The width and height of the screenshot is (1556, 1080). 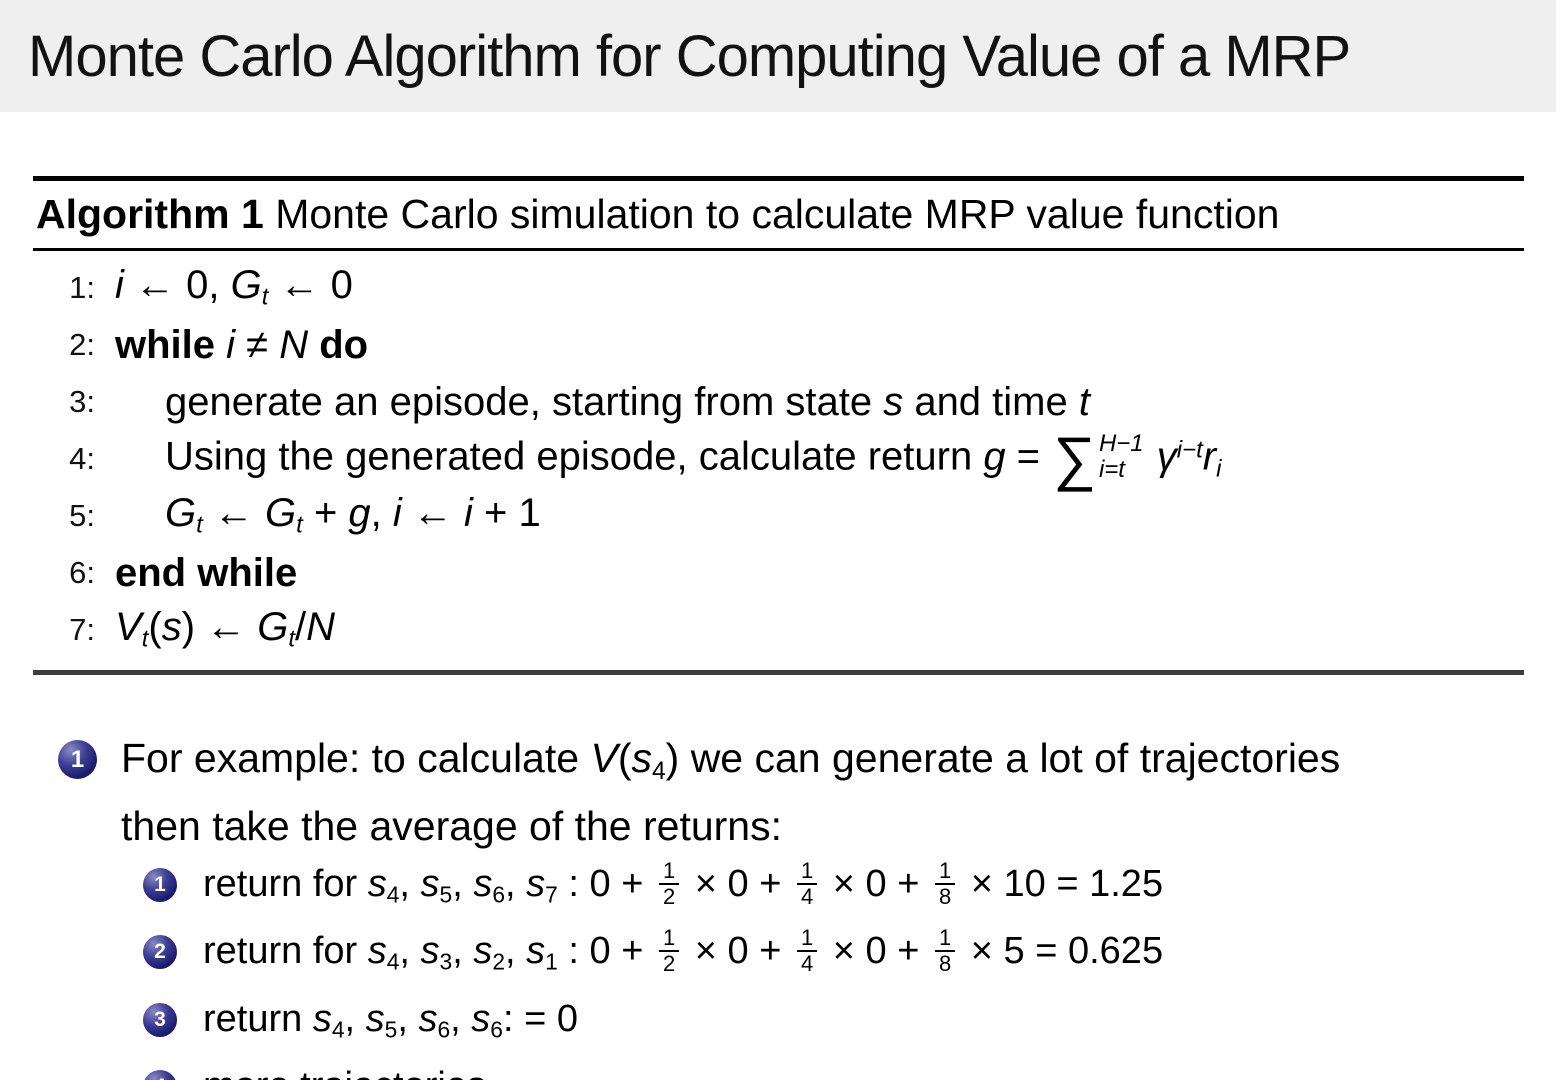 I want to click on line-number: 7:, so click(x=82, y=629).